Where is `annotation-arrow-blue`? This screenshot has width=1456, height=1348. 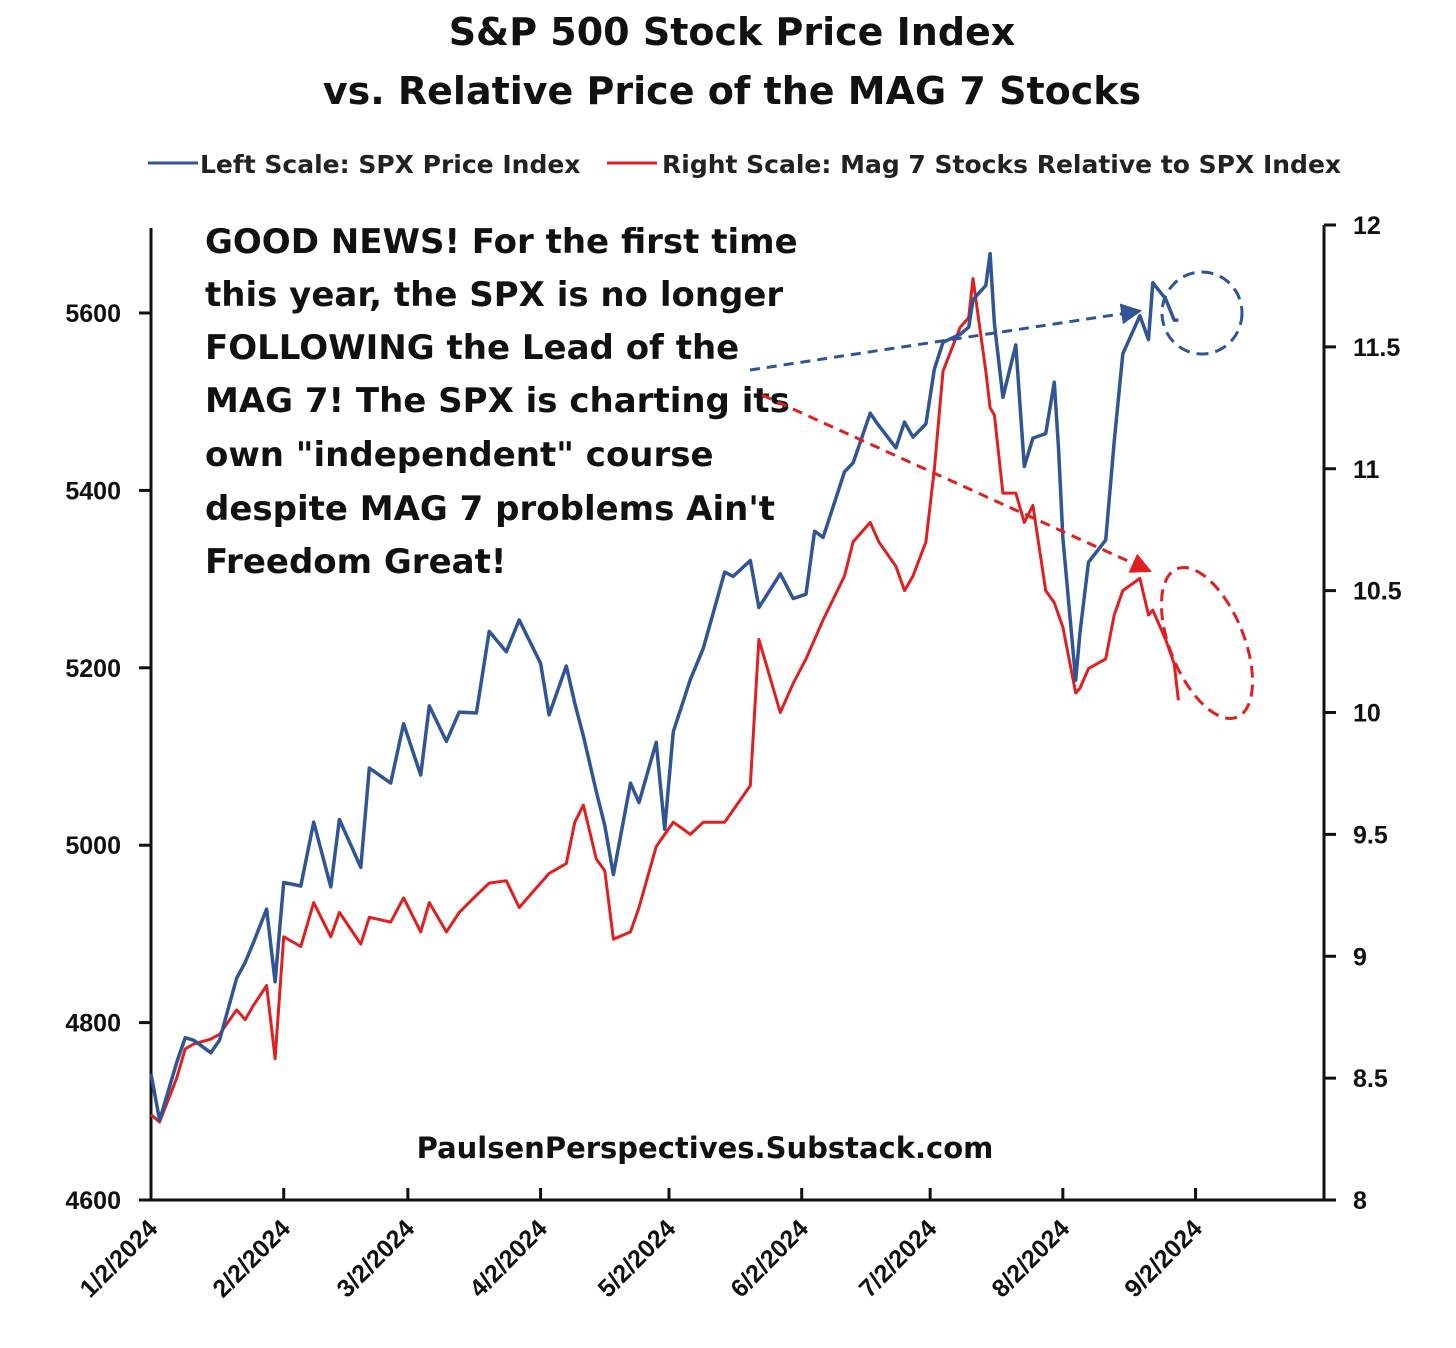
annotation-arrow-blue is located at coordinates (946, 337).